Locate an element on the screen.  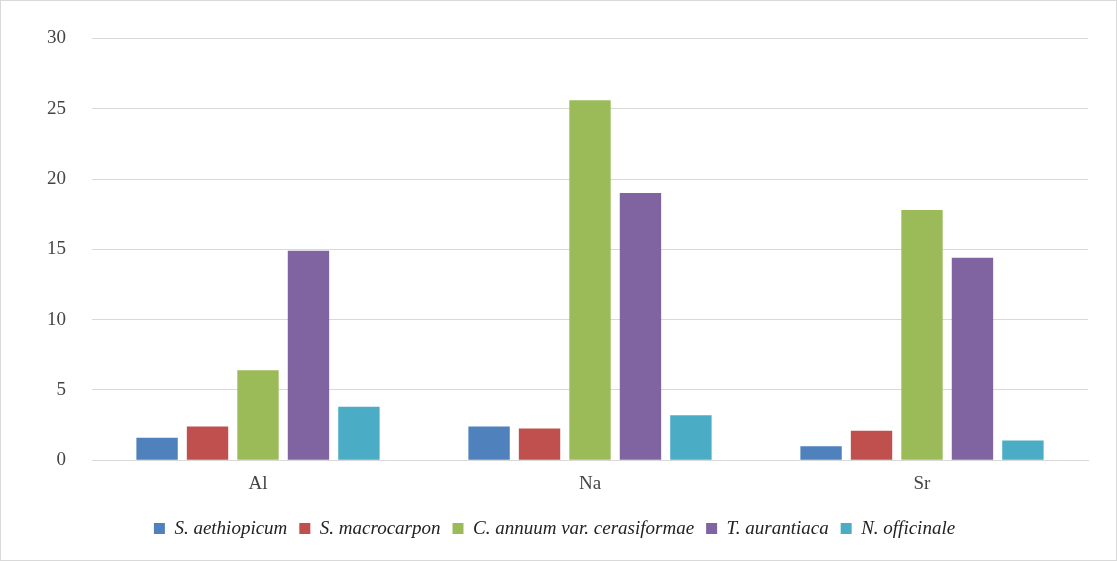
y-tick-label: 30 is located at coordinates (56, 37).